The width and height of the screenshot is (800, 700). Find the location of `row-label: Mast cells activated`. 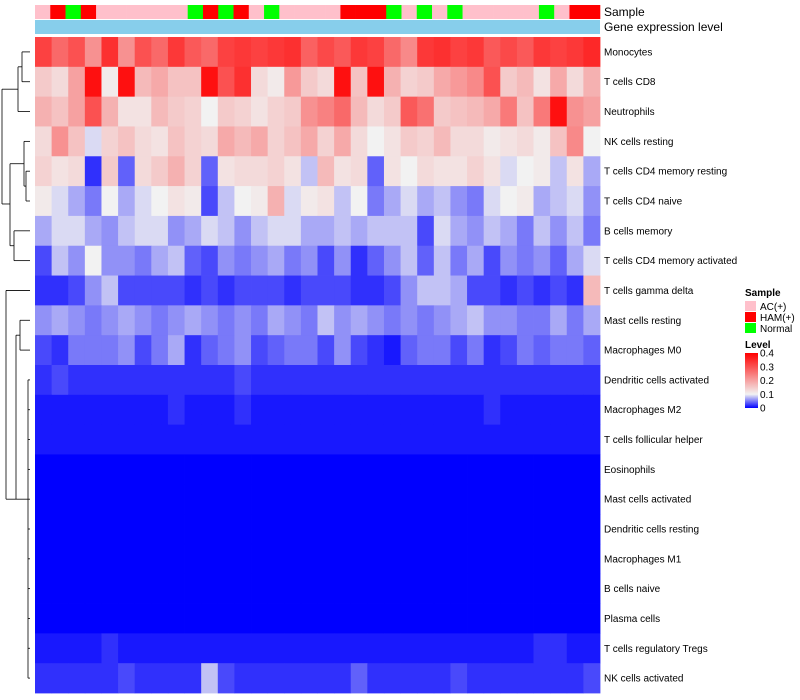

row-label: Mast cells activated is located at coordinates (647, 500).